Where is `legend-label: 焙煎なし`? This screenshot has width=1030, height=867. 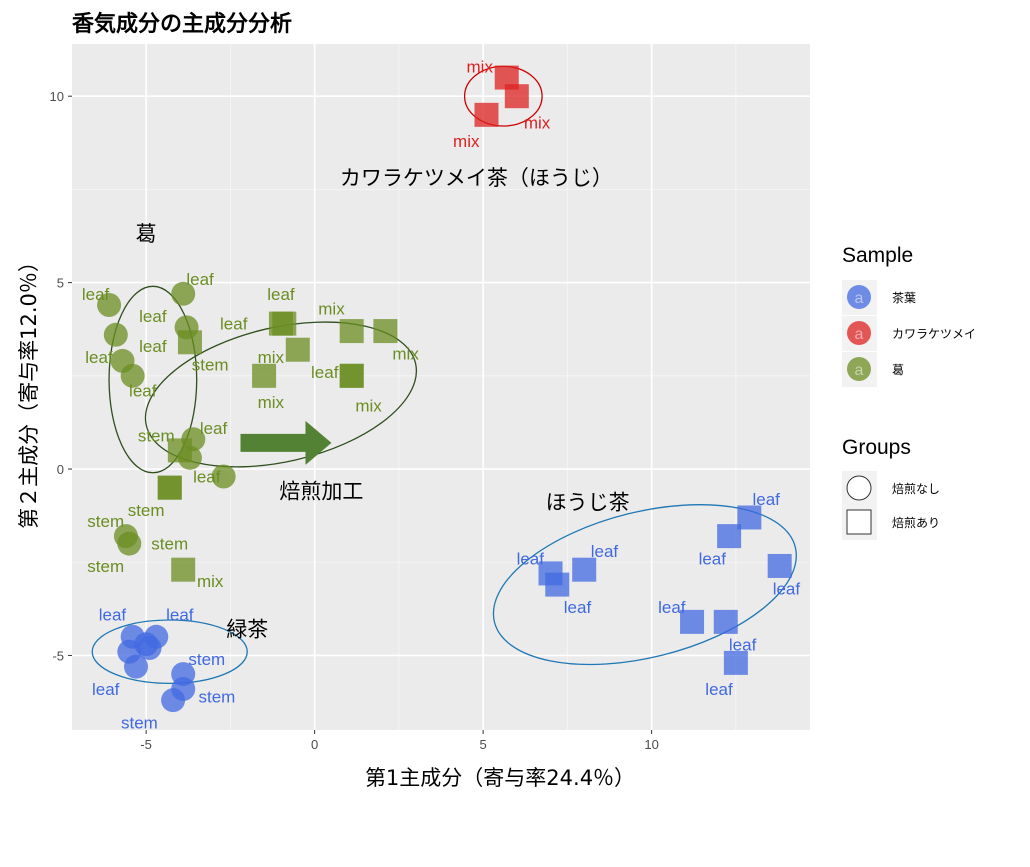 legend-label: 焙煎なし is located at coordinates (916, 488).